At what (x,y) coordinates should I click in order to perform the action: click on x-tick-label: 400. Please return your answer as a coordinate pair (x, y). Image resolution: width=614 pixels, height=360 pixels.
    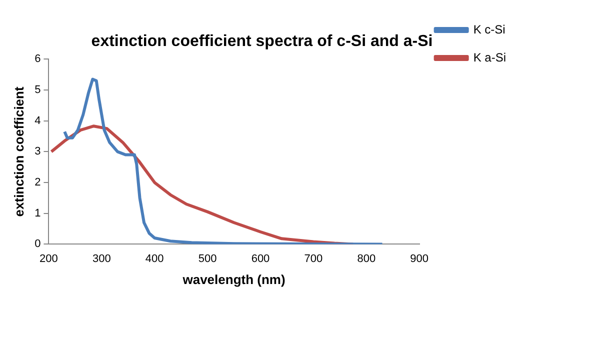
    Looking at the image, I should click on (154, 258).